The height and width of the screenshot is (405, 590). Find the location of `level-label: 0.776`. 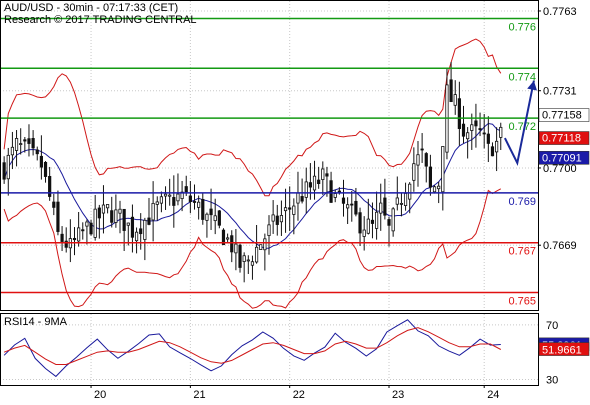

level-label: 0.776 is located at coordinates (522, 27).